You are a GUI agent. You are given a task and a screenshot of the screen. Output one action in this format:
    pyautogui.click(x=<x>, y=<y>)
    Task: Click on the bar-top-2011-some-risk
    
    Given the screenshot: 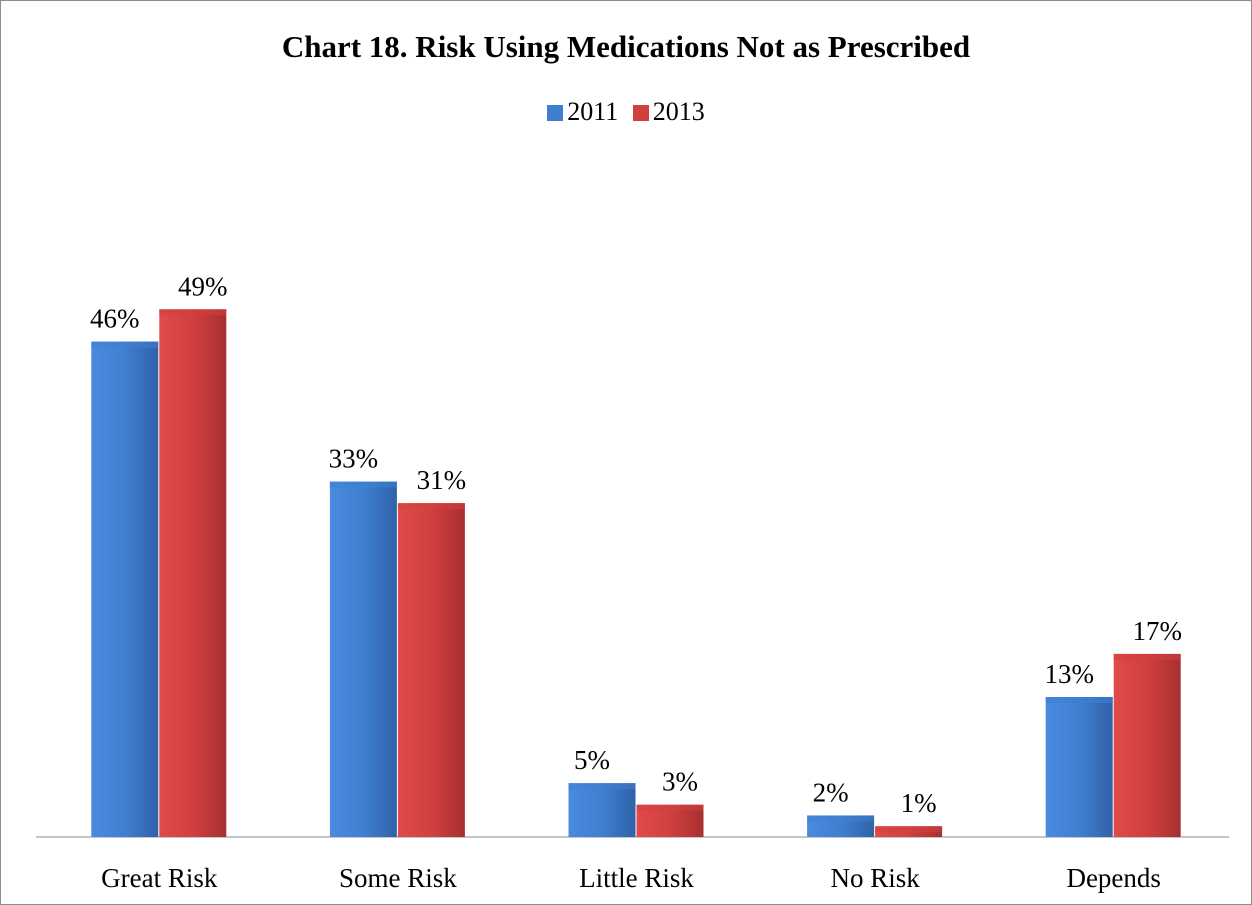 What is the action you would take?
    pyautogui.click(x=363, y=484)
    